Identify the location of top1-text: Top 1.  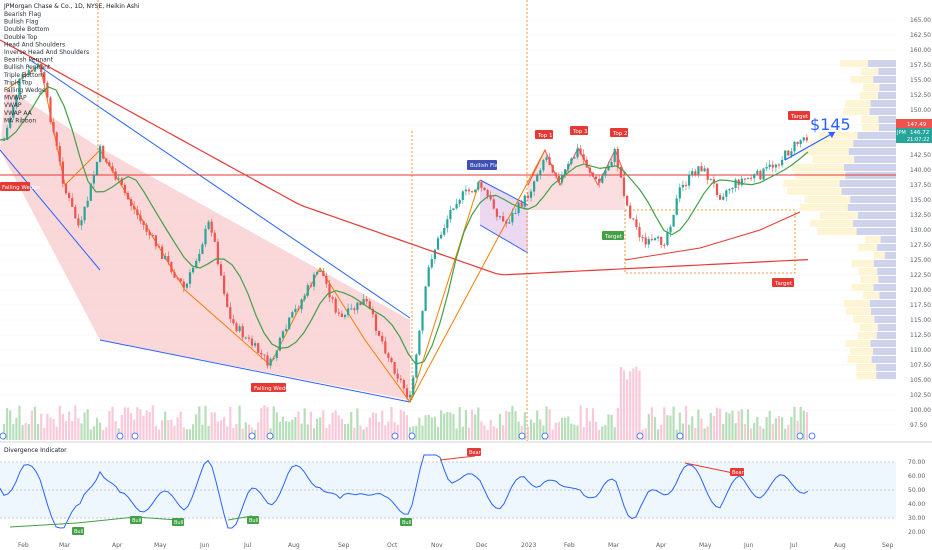
(545, 136).